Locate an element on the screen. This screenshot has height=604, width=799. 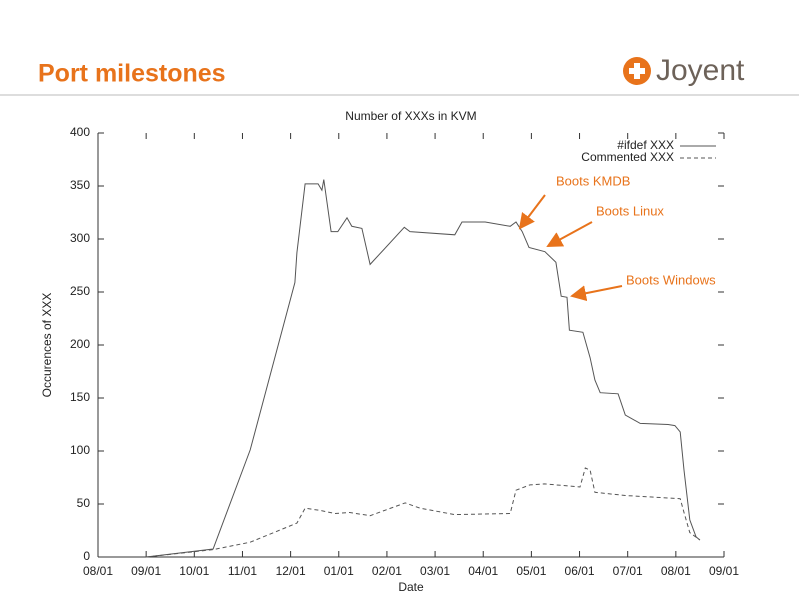
y-tick-label: 100 is located at coordinates (80, 450).